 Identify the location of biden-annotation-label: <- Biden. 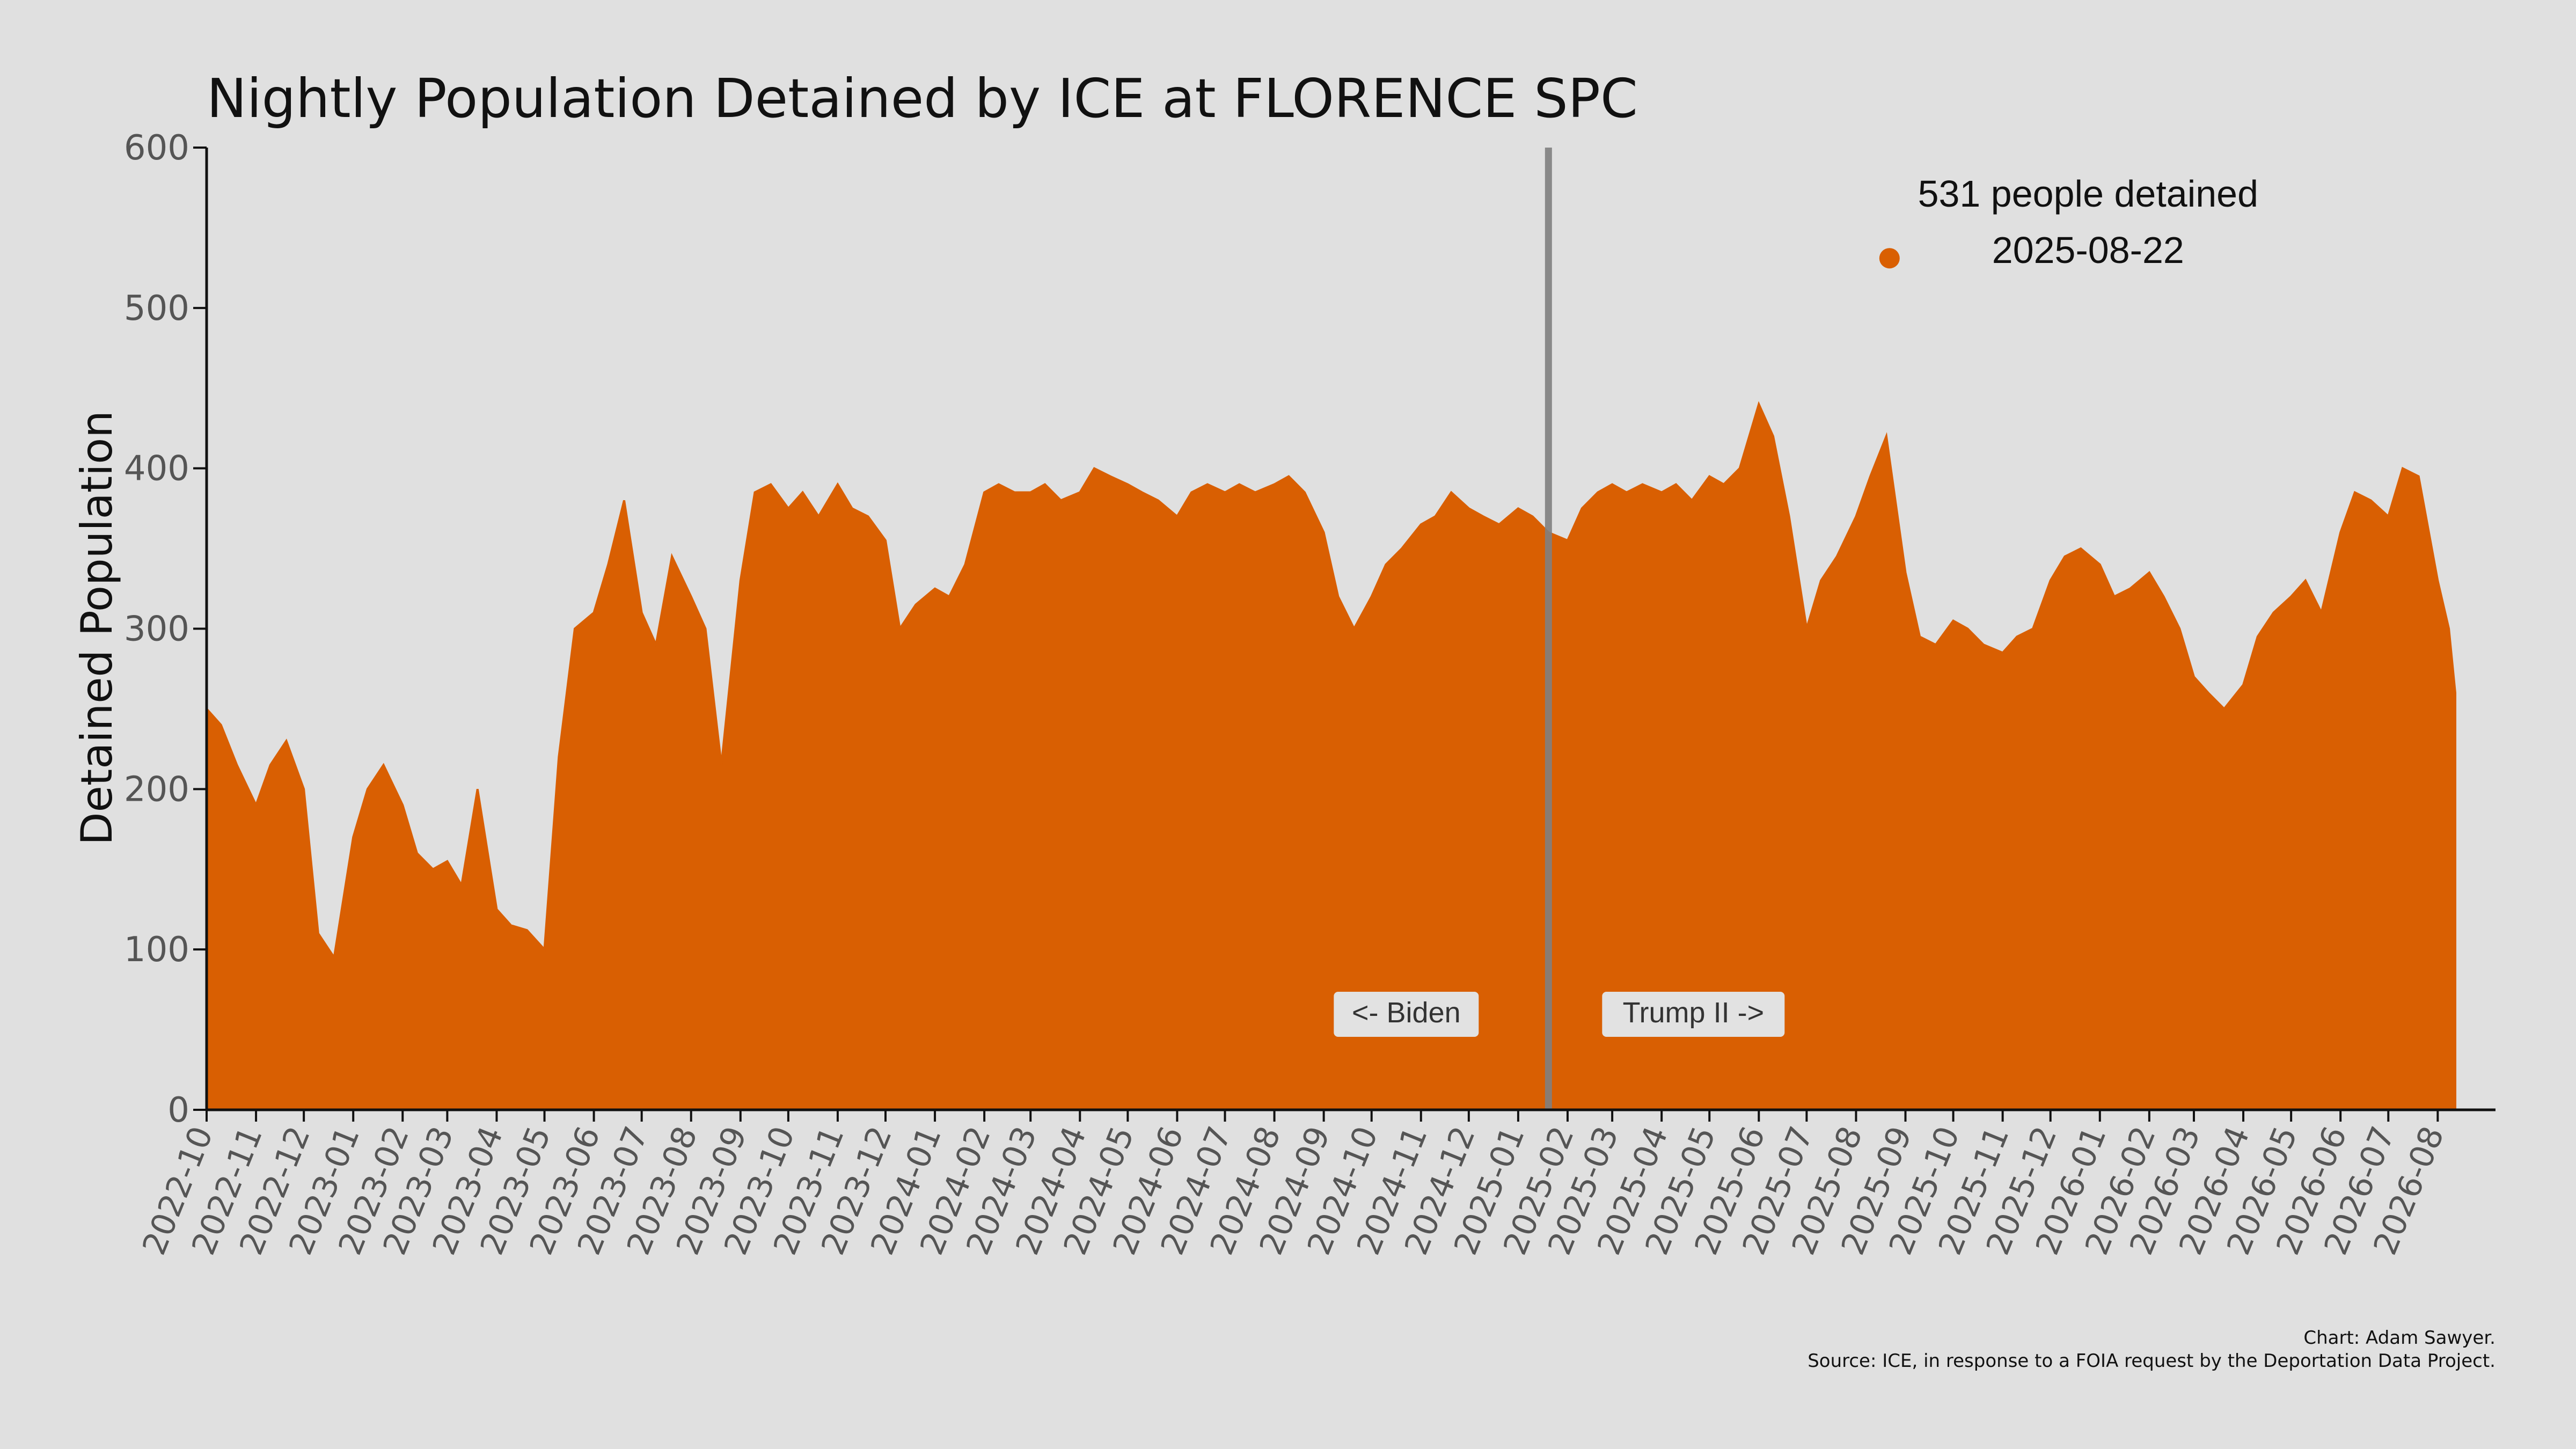
(1406, 1013).